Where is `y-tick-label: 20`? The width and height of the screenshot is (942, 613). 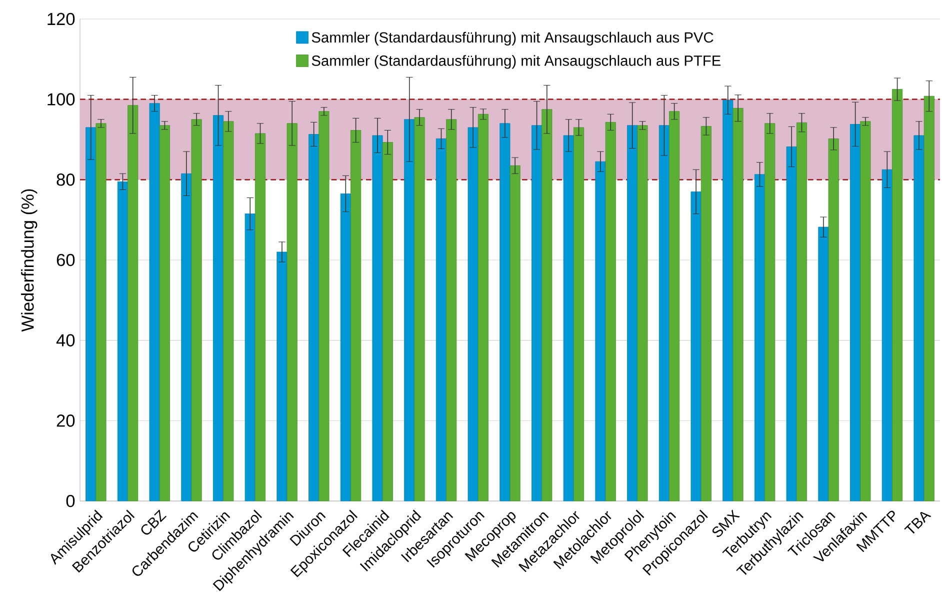 y-tick-label: 20 is located at coordinates (65, 420).